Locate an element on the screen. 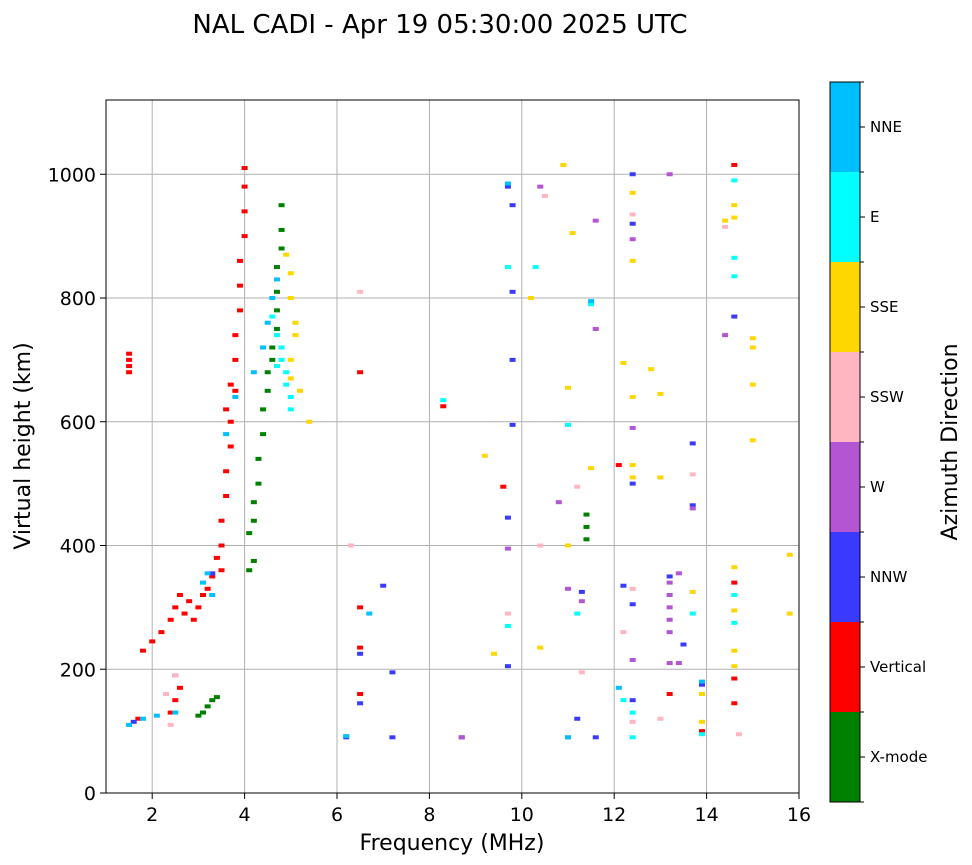  colorbar-label: NNE is located at coordinates (886, 127).